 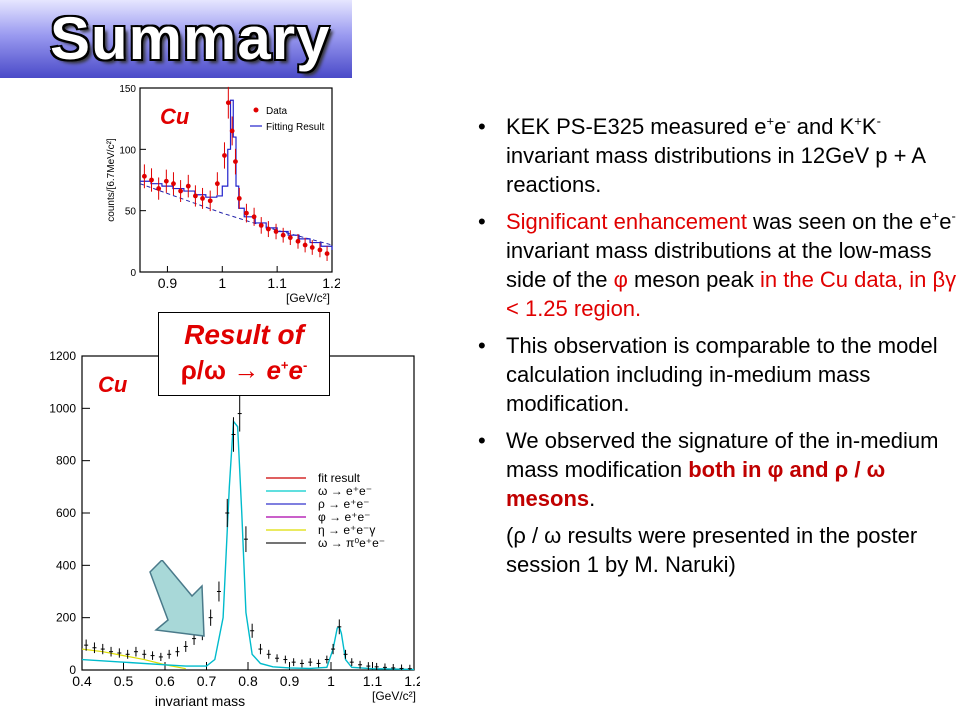 I want to click on result-box-reaction: ρ/ω → e+e-, so click(x=244, y=370).